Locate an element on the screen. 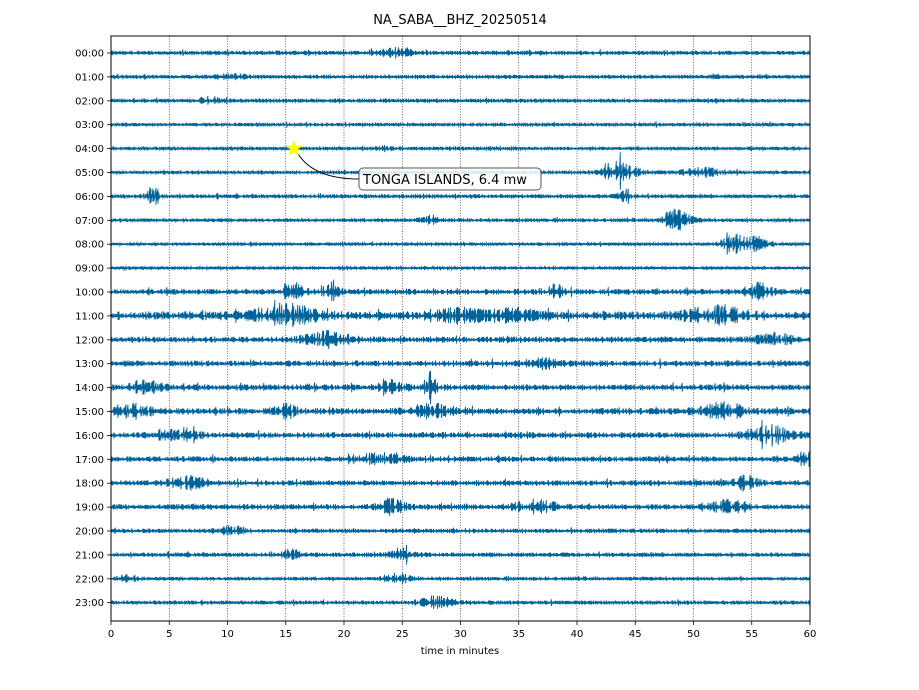  y-tick-label: 02:00 is located at coordinates (89, 101).